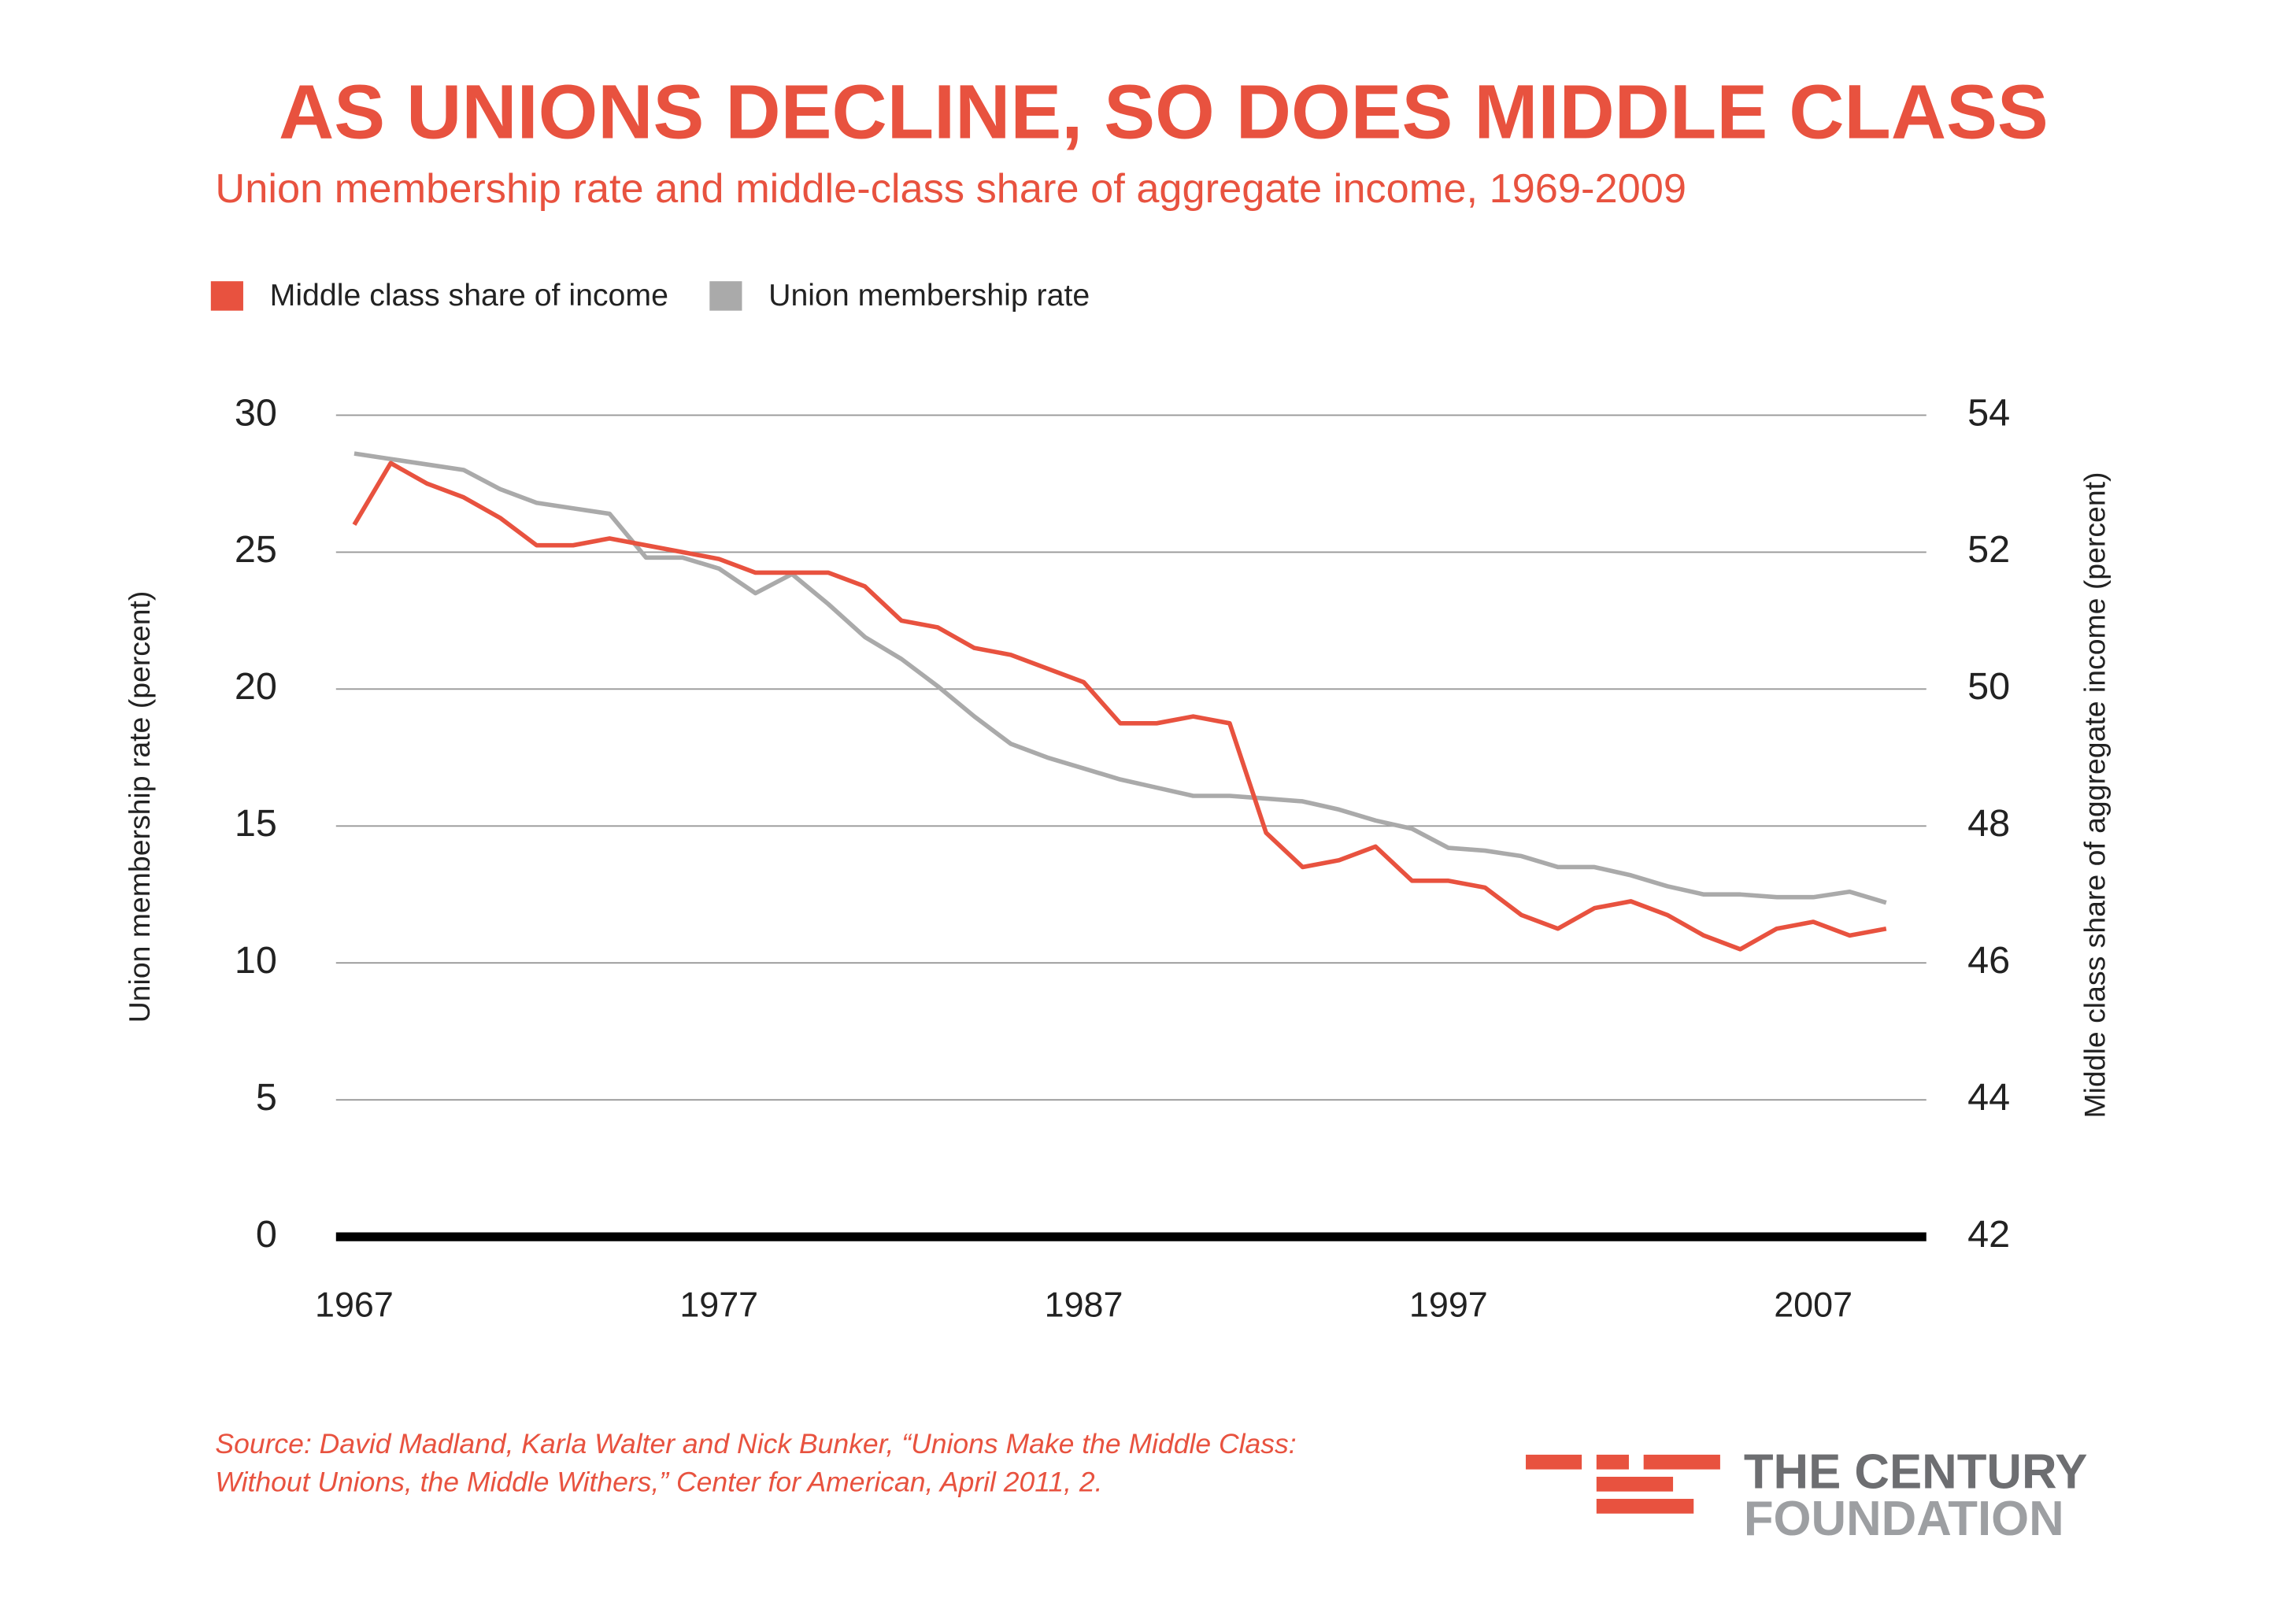  I want to click on y-axis-label: Union membership rate (percent), so click(139, 807).